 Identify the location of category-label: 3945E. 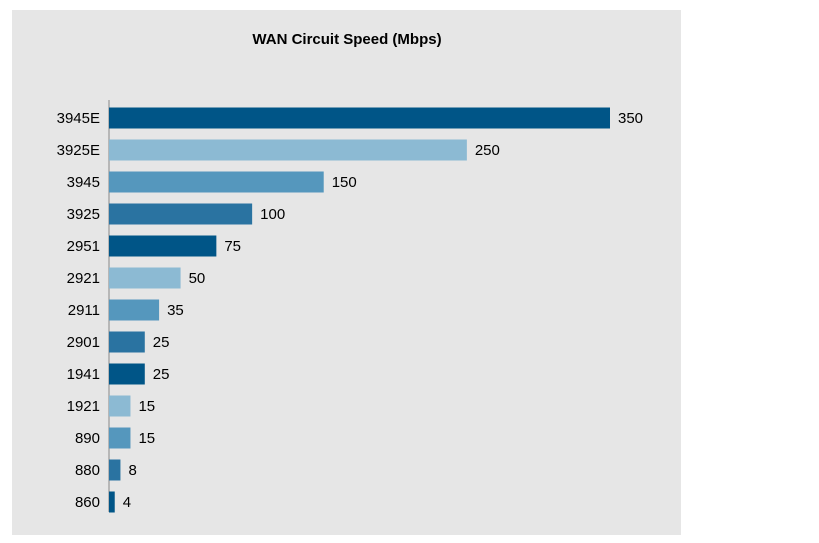
(78, 118).